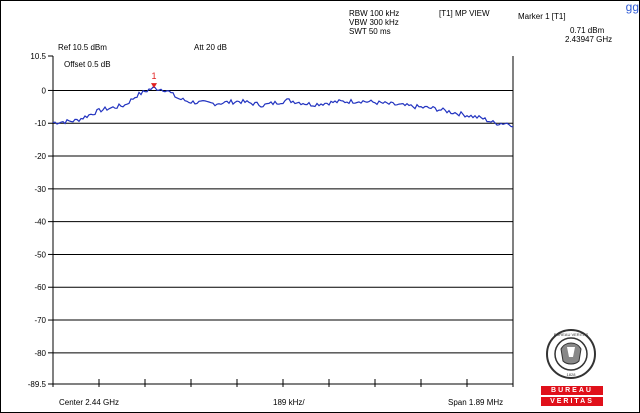 The width and height of the screenshot is (640, 413). I want to click on y-tick-label: 0, so click(44, 90).